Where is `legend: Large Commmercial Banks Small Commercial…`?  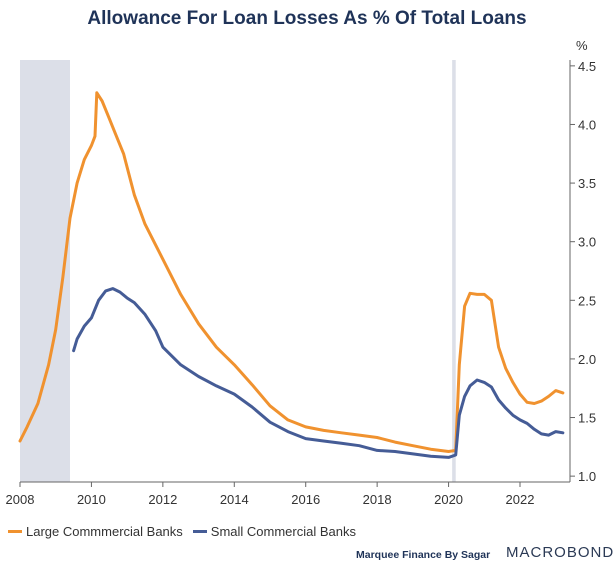 legend: Large Commmercial Banks Small Commercial… is located at coordinates (182, 531).